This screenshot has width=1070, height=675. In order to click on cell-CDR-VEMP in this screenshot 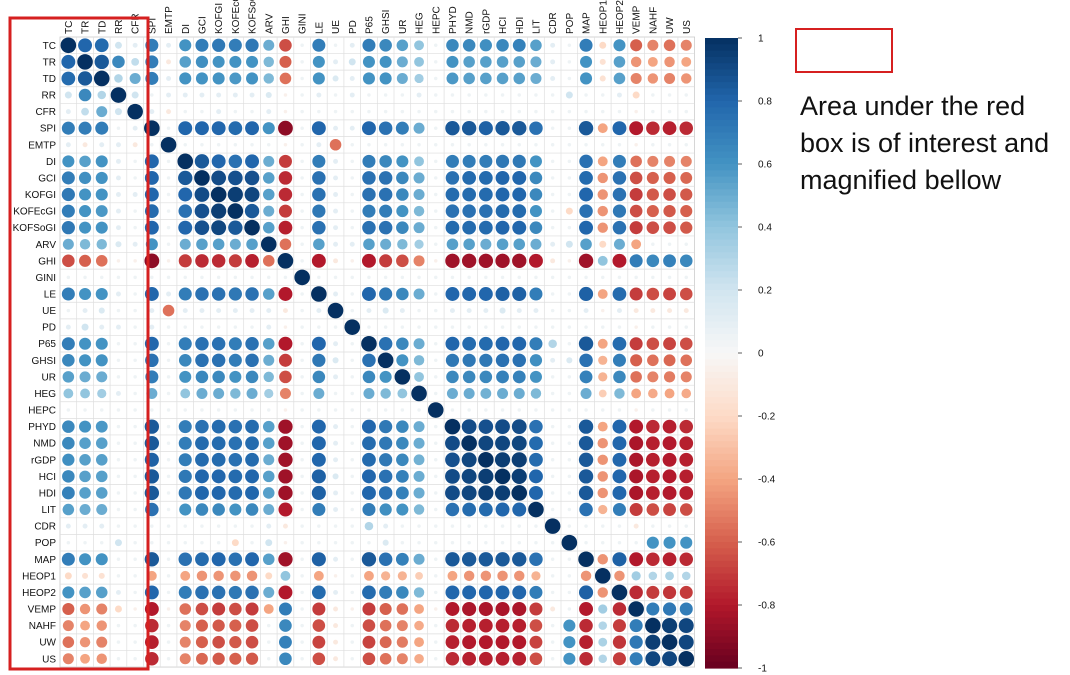, I will do `click(636, 526)`.